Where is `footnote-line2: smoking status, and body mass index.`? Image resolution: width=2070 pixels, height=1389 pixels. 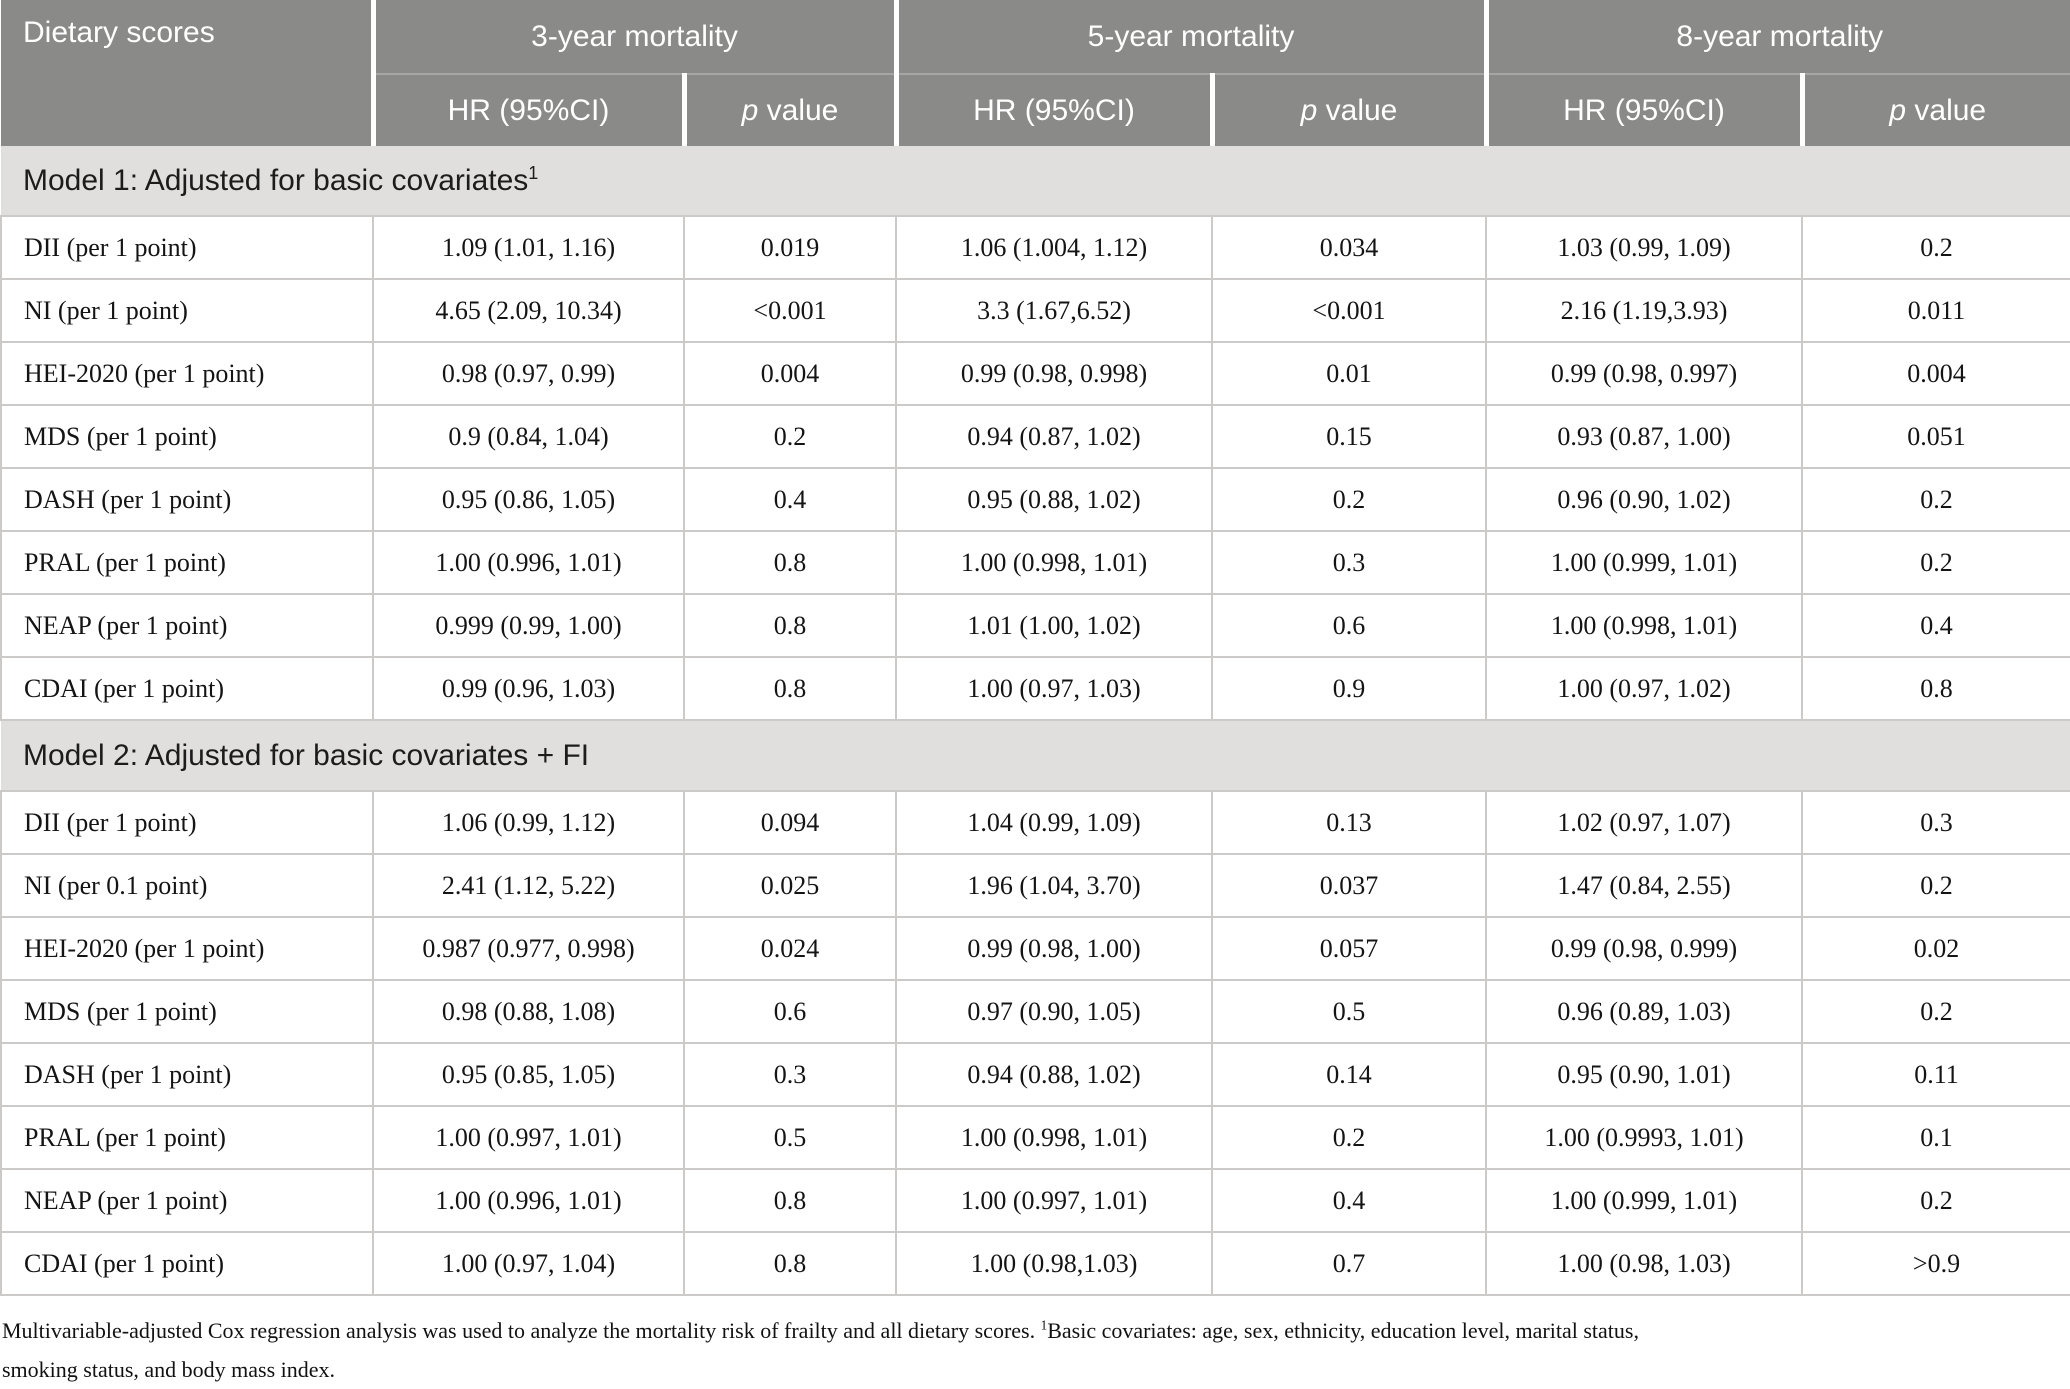 footnote-line2: smoking status, and body mass index. is located at coordinates (169, 1369).